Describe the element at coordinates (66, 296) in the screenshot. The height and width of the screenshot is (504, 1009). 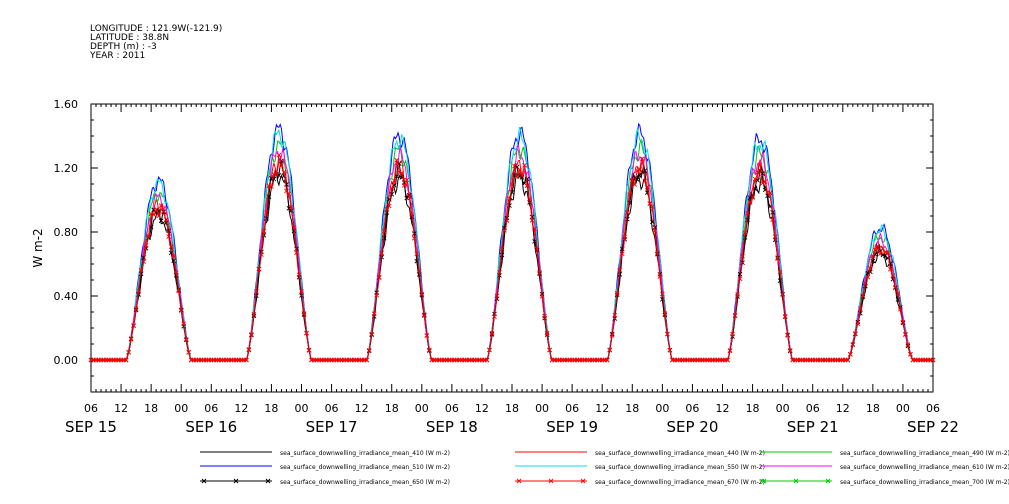
I see `y-tick-label: 0.40` at that location.